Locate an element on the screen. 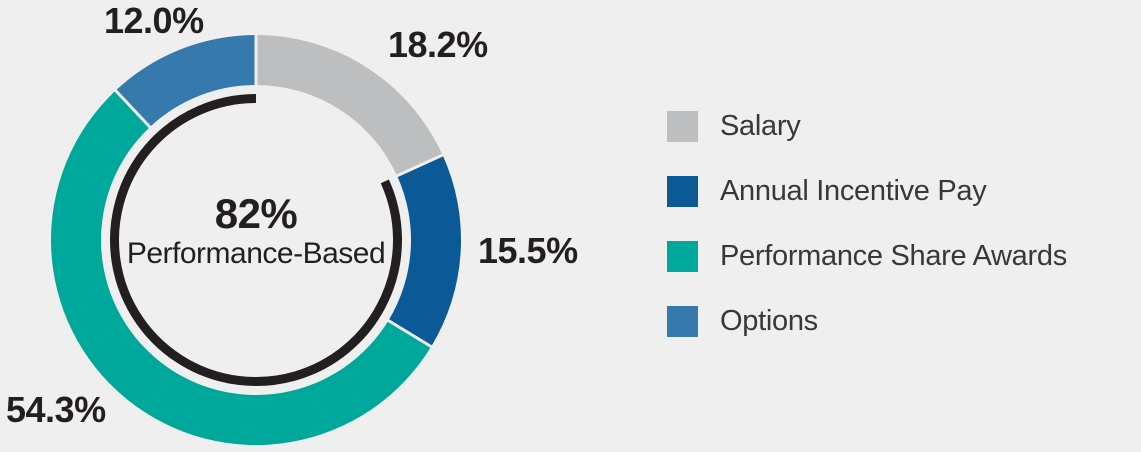 The height and width of the screenshot is (452, 1141). segment-label-salary: 18.2% is located at coordinates (438, 44).